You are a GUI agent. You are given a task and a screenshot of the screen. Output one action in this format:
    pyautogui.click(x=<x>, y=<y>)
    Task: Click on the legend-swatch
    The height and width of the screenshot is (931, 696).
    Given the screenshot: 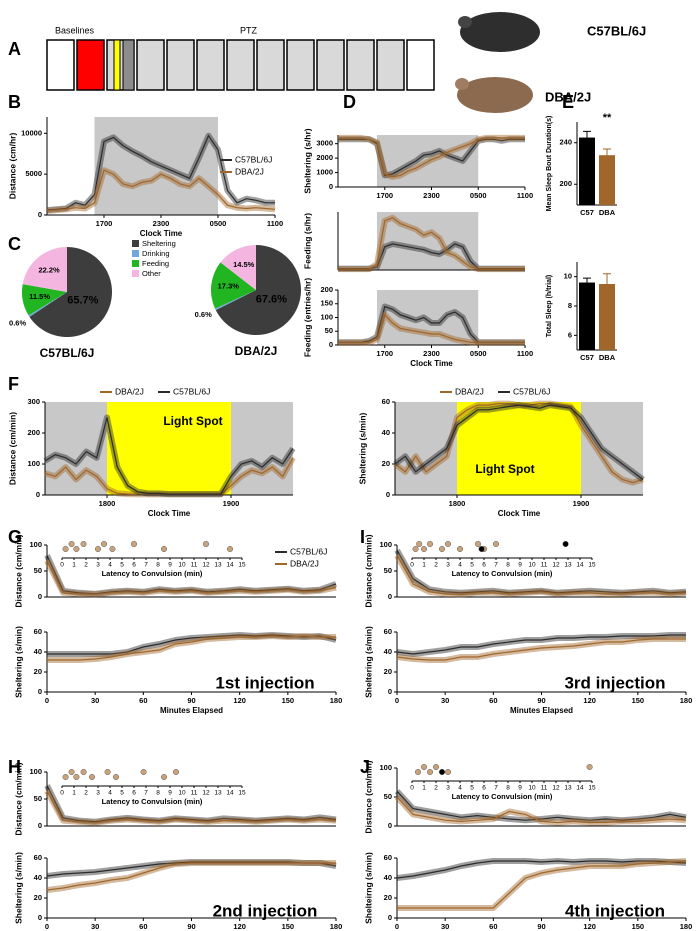 What is the action you would take?
    pyautogui.click(x=135, y=243)
    